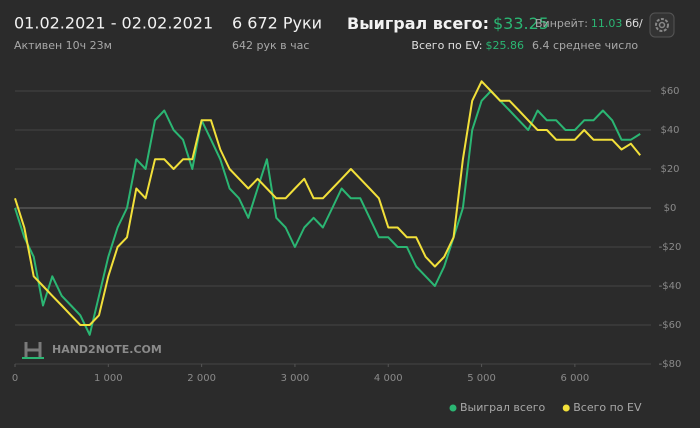 The height and width of the screenshot is (428, 700). Describe the element at coordinates (662, 25) in the screenshot. I see `settings-button` at that location.